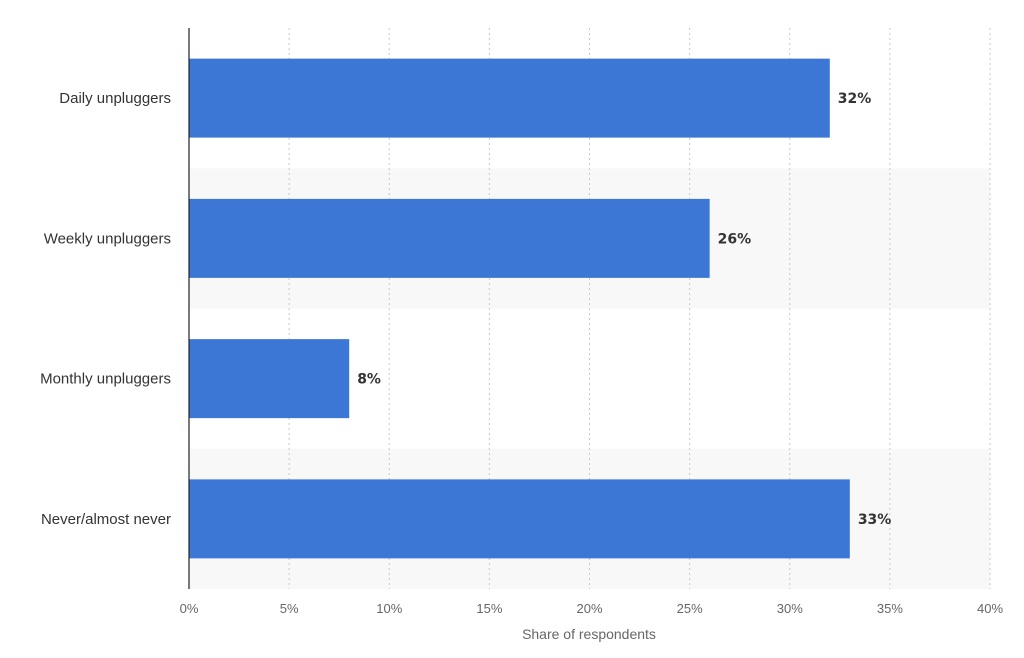 Image resolution: width=1024 pixels, height=658 pixels. I want to click on x-tick-label: 25%, so click(690, 608).